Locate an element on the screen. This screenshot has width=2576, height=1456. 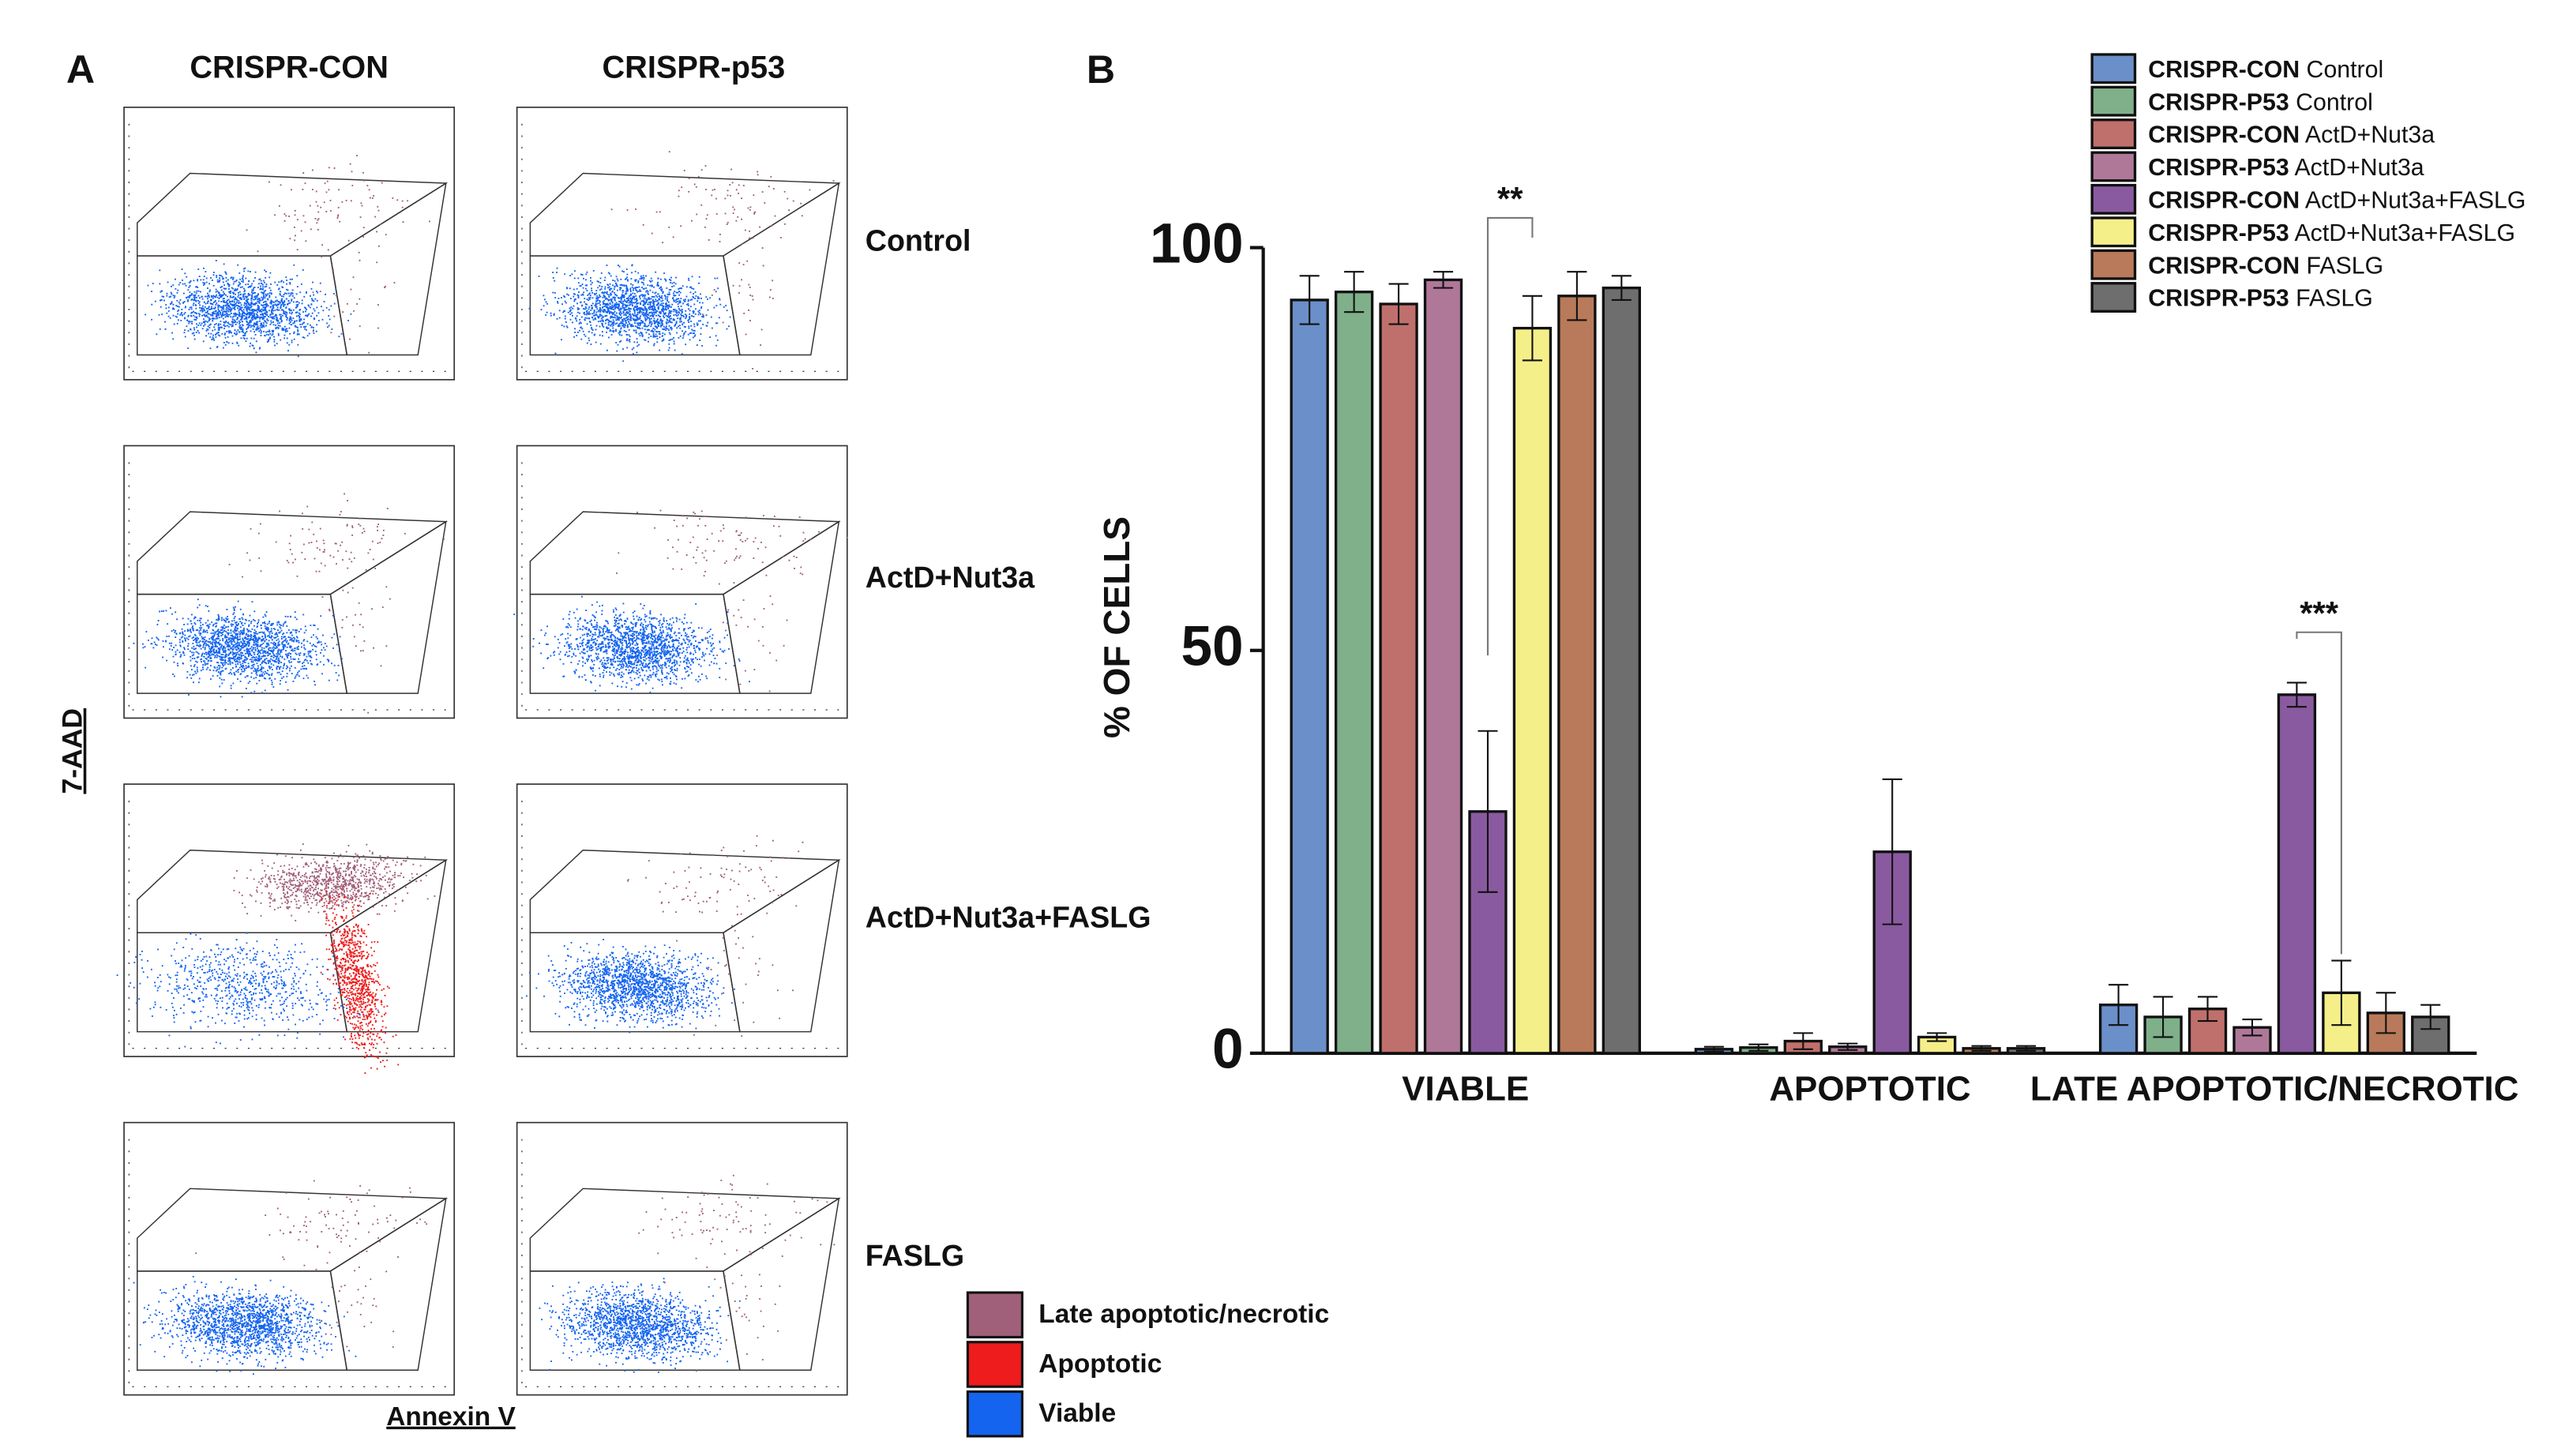
row-label: FASLG is located at coordinates (915, 1255).